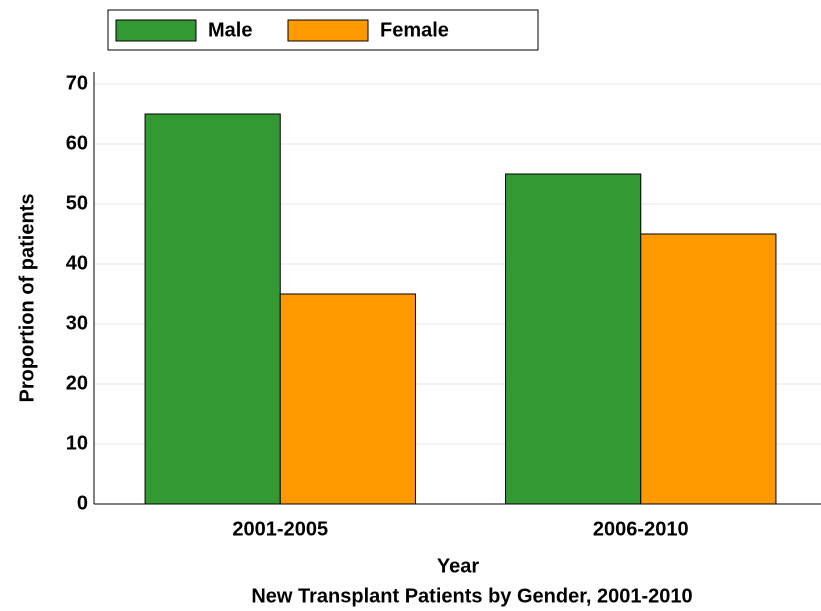  Describe the element at coordinates (458, 566) in the screenshot. I see `x-axis-label: Year` at that location.